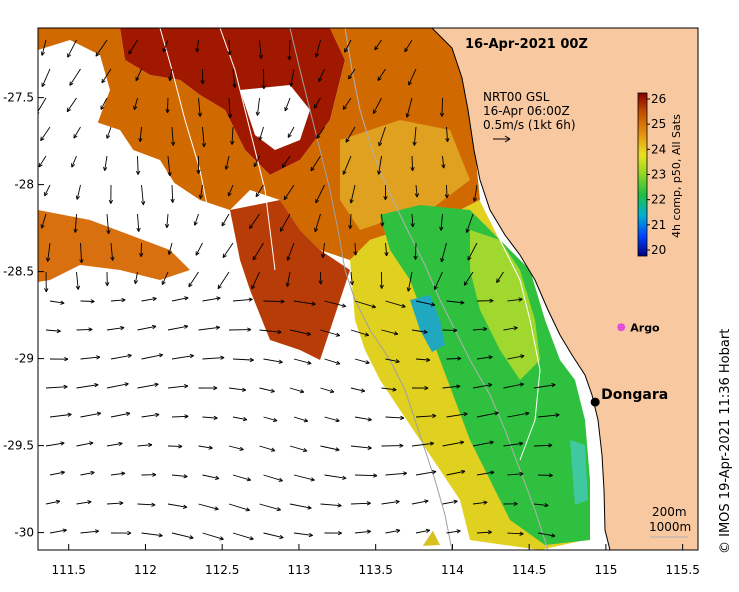 This screenshot has width=739, height=592. I want to click on sst-patch-warm-central, so click(290, 280).